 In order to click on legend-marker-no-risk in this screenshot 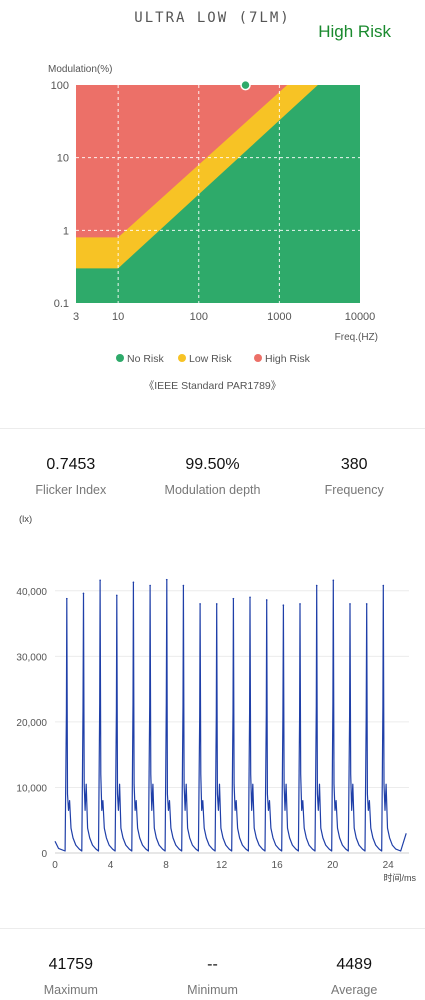, I will do `click(120, 358)`.